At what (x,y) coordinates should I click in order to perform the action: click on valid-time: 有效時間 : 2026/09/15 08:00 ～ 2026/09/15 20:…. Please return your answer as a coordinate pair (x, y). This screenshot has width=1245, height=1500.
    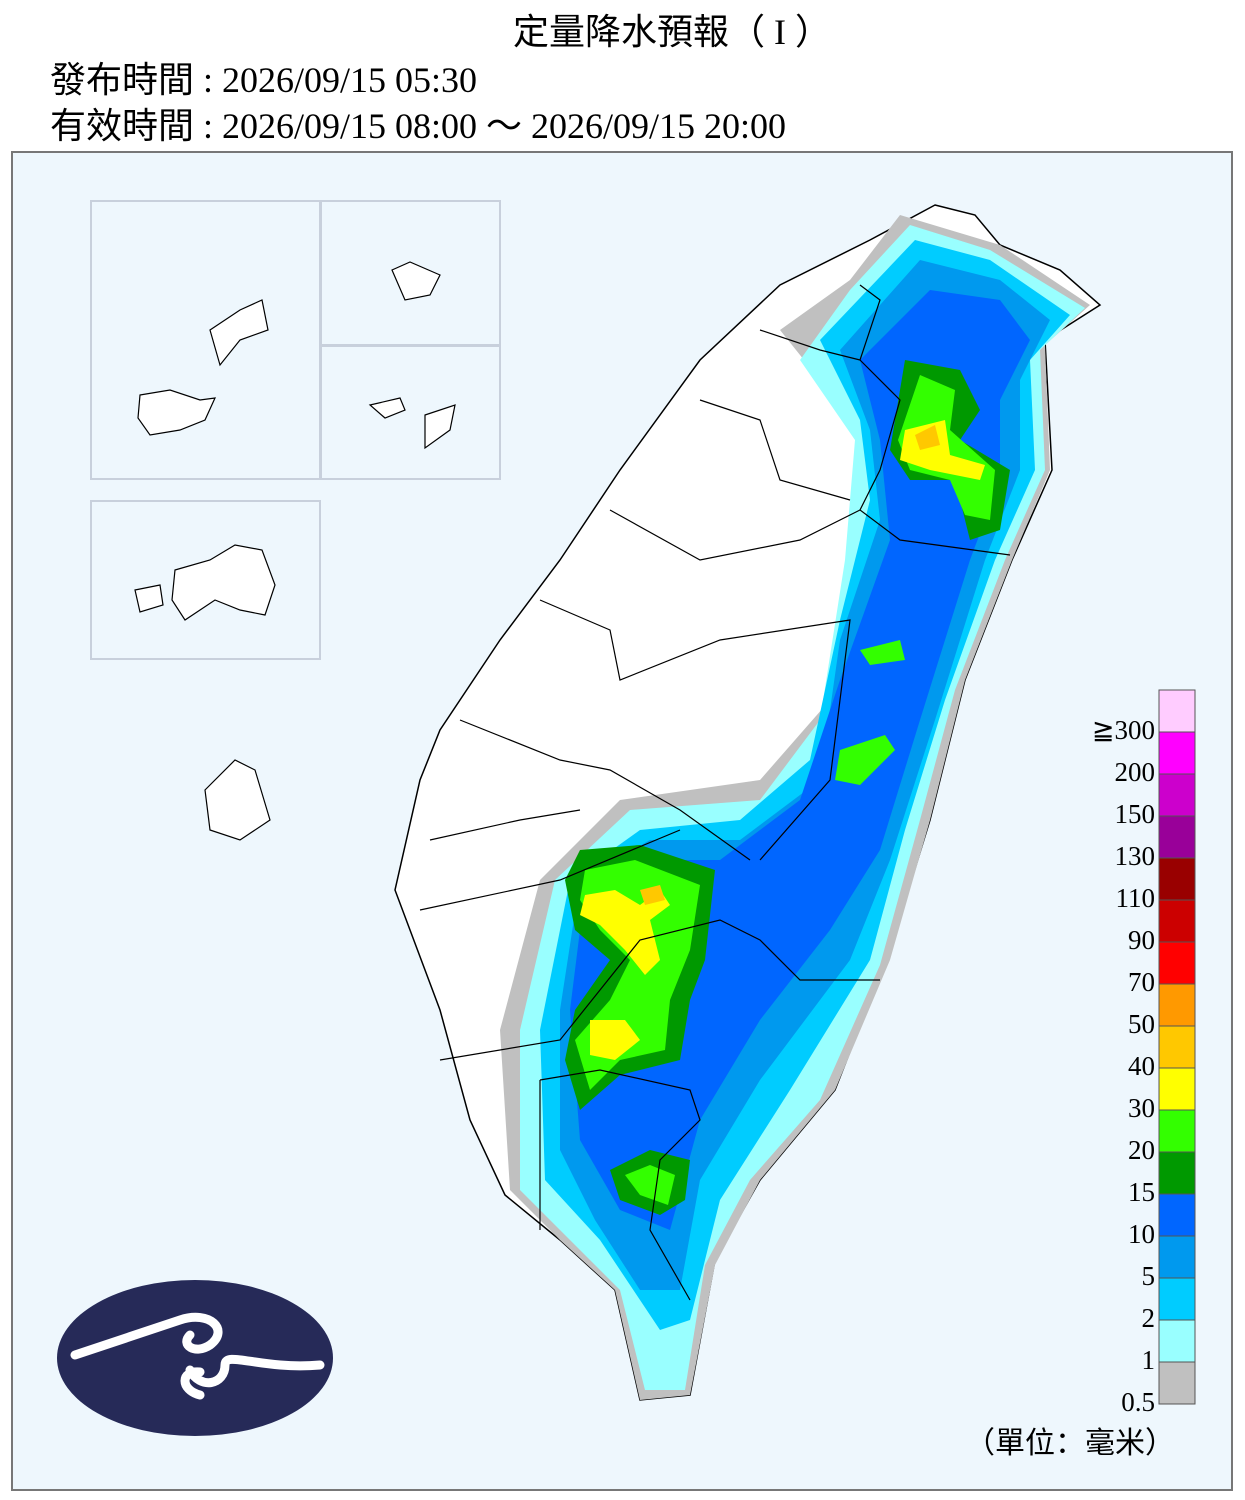
    Looking at the image, I should click on (418, 126).